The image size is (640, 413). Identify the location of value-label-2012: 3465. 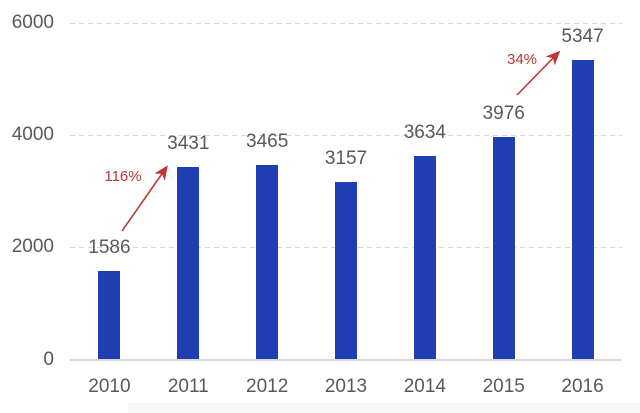
(267, 142).